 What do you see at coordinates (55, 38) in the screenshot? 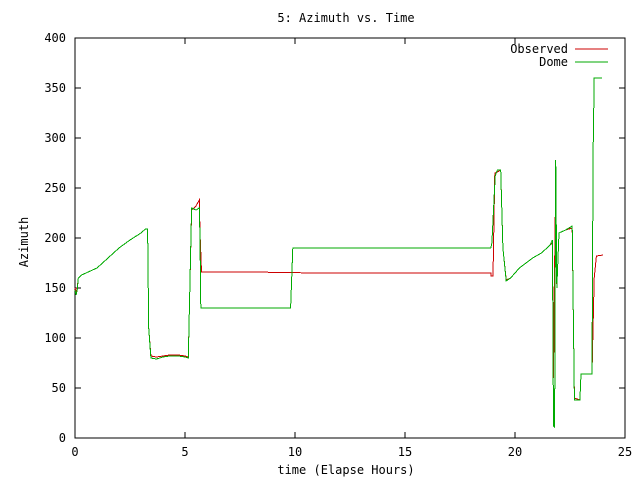
I see `y-tick-label: 400` at bounding box center [55, 38].